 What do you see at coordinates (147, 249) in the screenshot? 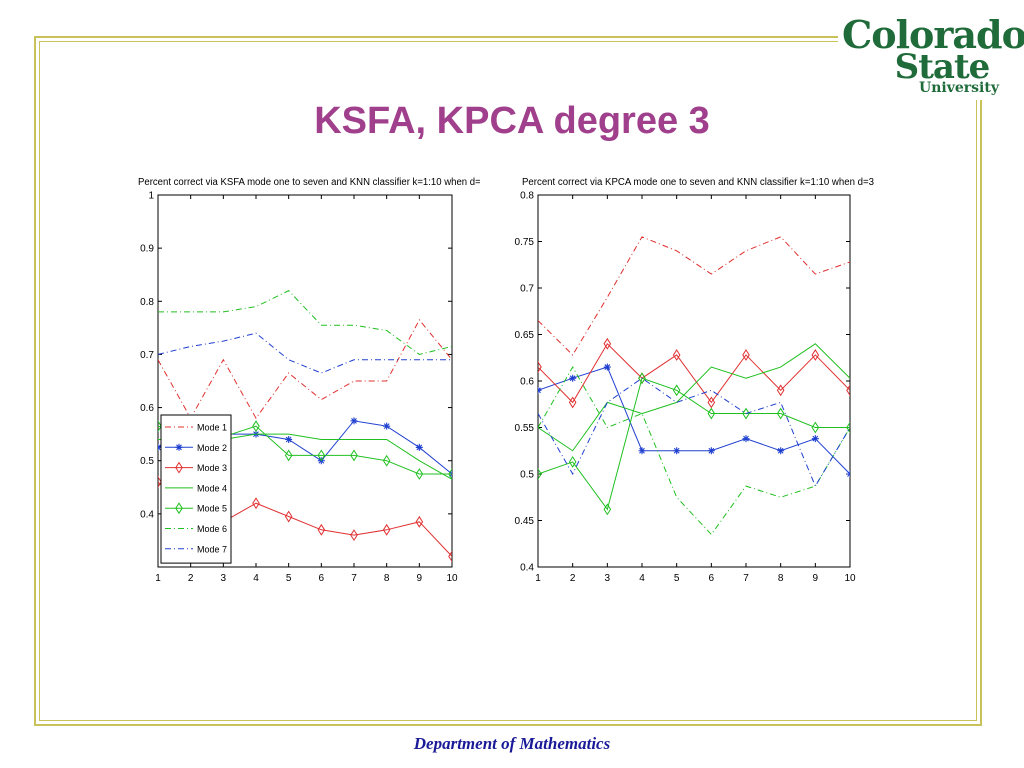
I see `y-tick-label: 0.9` at bounding box center [147, 249].